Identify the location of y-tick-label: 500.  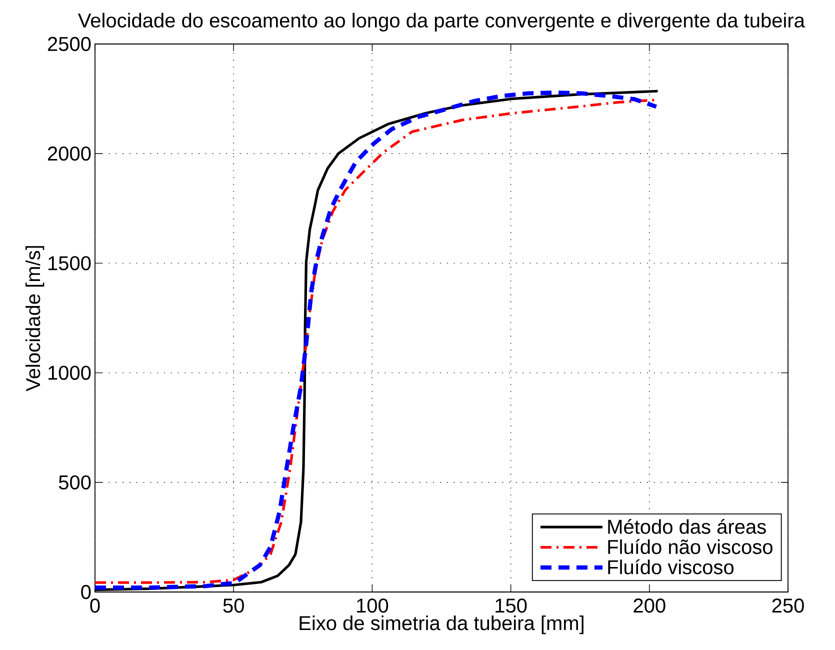
(74, 482).